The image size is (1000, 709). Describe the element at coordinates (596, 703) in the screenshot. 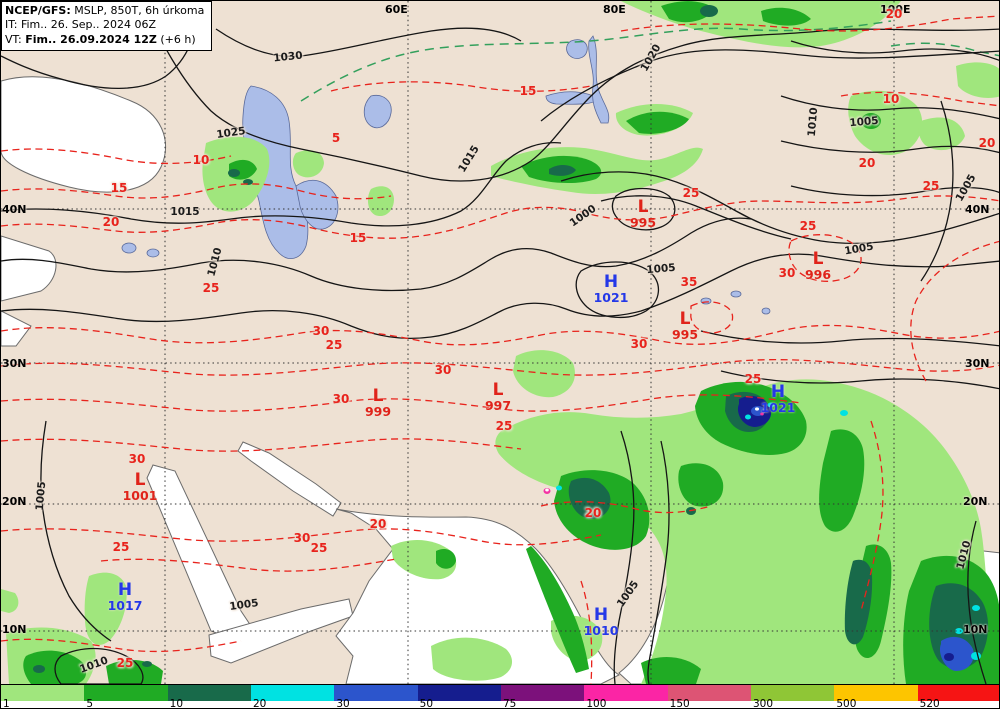

I see `colorbar-tick-label: 100` at that location.